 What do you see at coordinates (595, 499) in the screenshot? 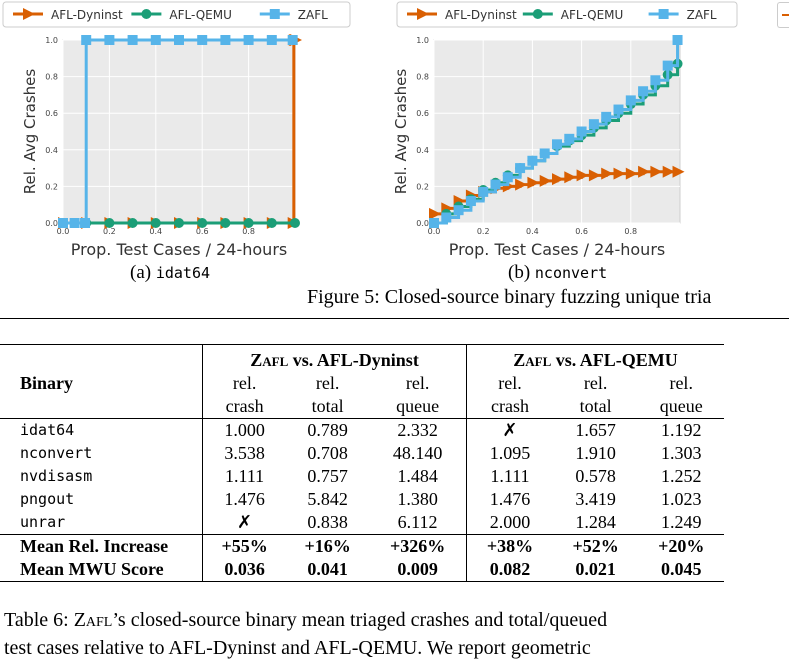
I see `table-cell: 3.419` at bounding box center [595, 499].